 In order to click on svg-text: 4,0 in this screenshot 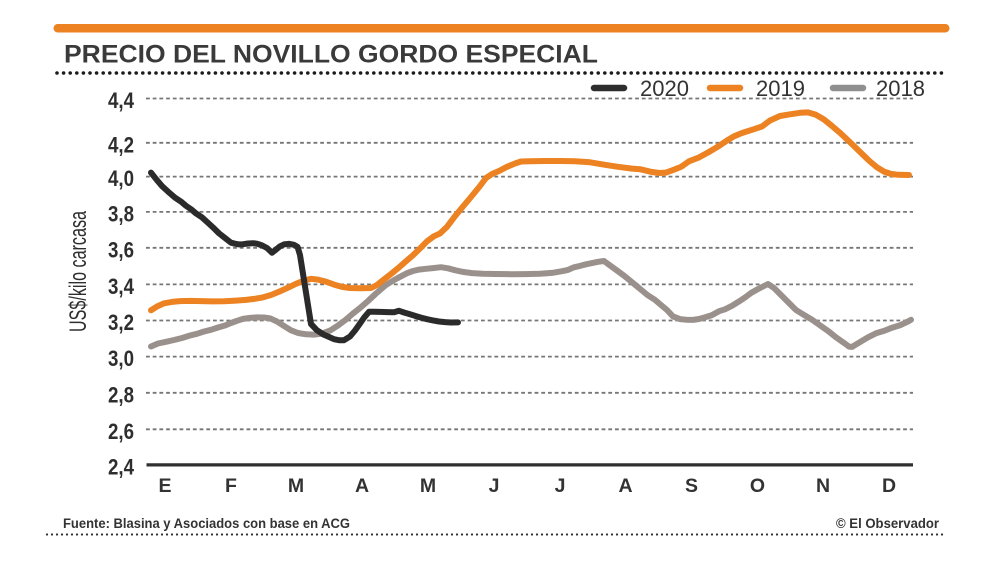, I will do `click(121, 178)`.